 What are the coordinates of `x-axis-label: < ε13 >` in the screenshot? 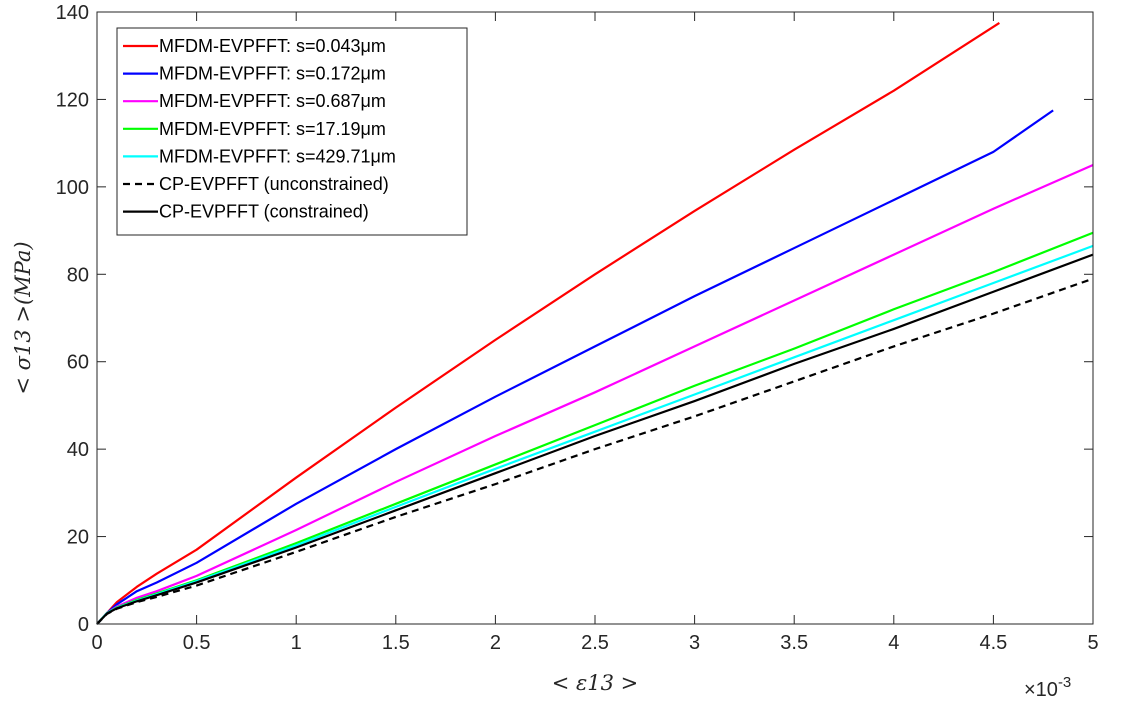 It's located at (595, 683).